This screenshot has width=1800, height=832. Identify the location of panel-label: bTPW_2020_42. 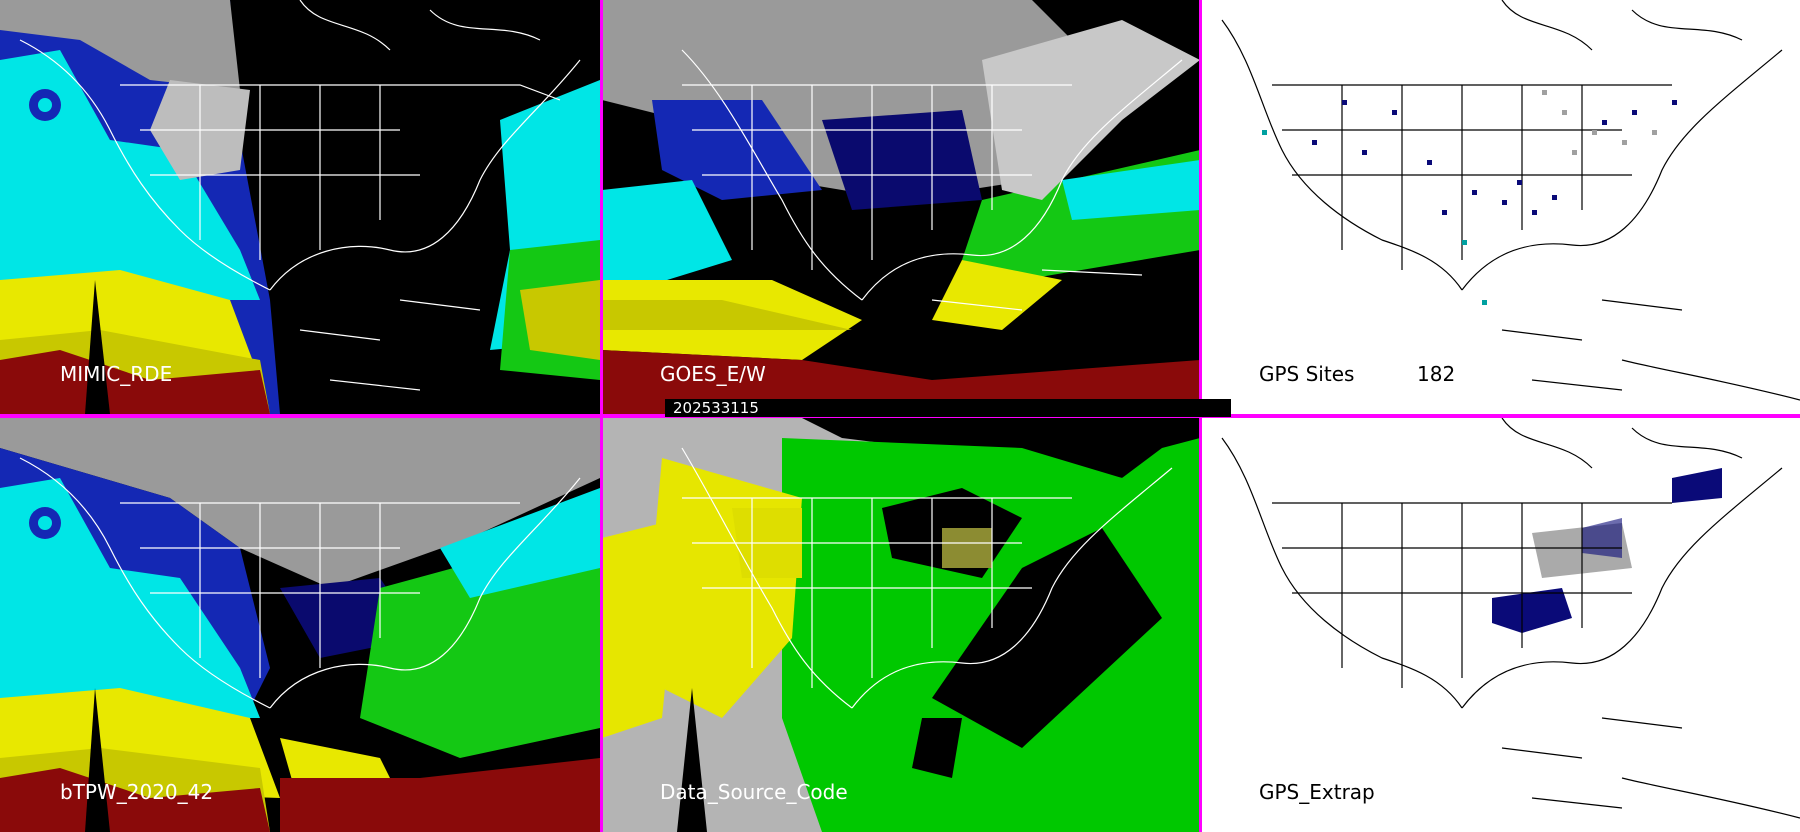
(137, 792).